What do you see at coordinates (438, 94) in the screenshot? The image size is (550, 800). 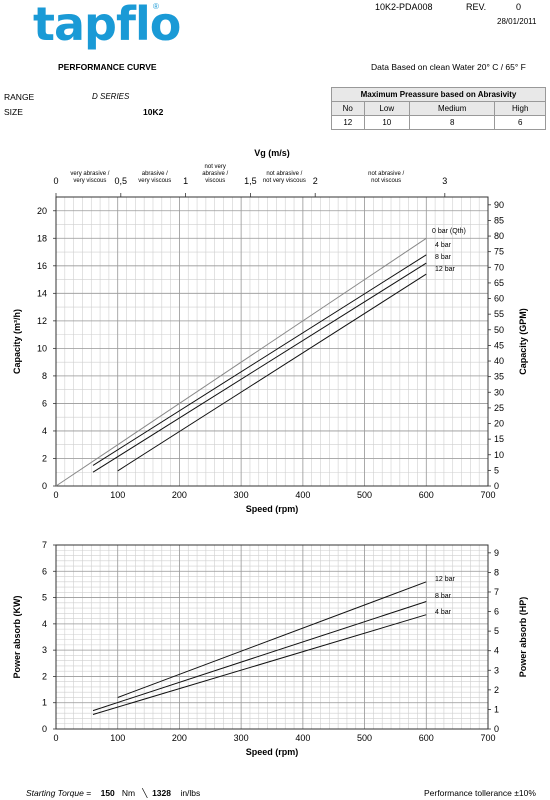 I see `abrasivity-table-title: Maximum Preassure based on Abrasivity` at bounding box center [438, 94].